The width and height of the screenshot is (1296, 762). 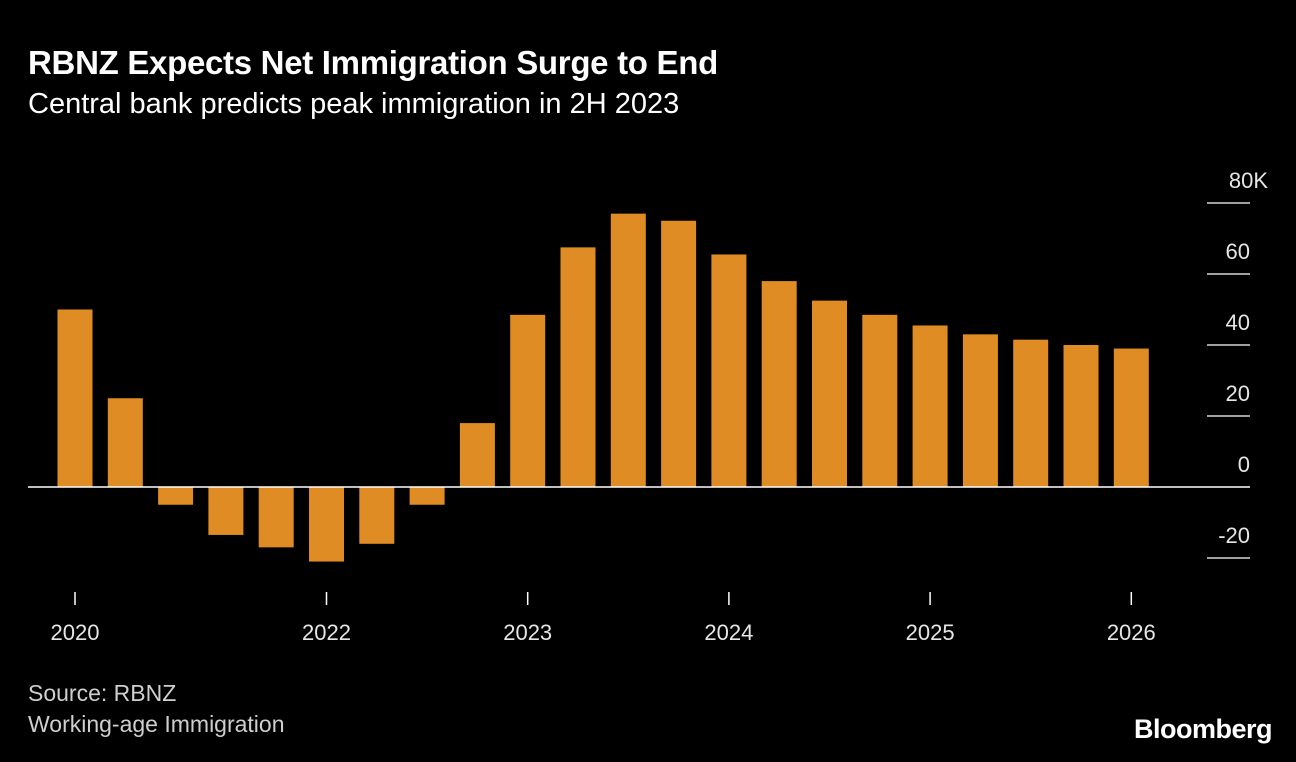 I want to click on chart-source: Source: RBNZ Working-age Immigration, so click(x=156, y=709).